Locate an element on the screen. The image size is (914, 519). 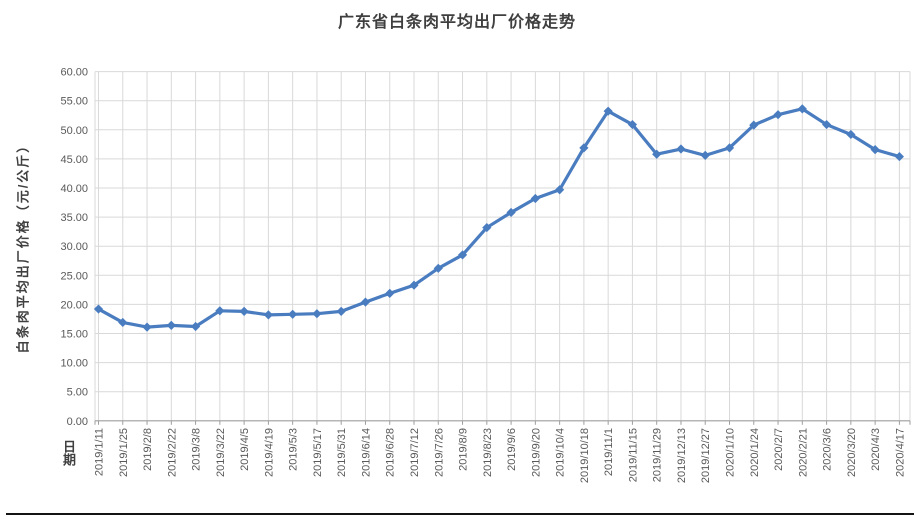
x-tick-label: 2019/4/19 is located at coordinates (269, 452).